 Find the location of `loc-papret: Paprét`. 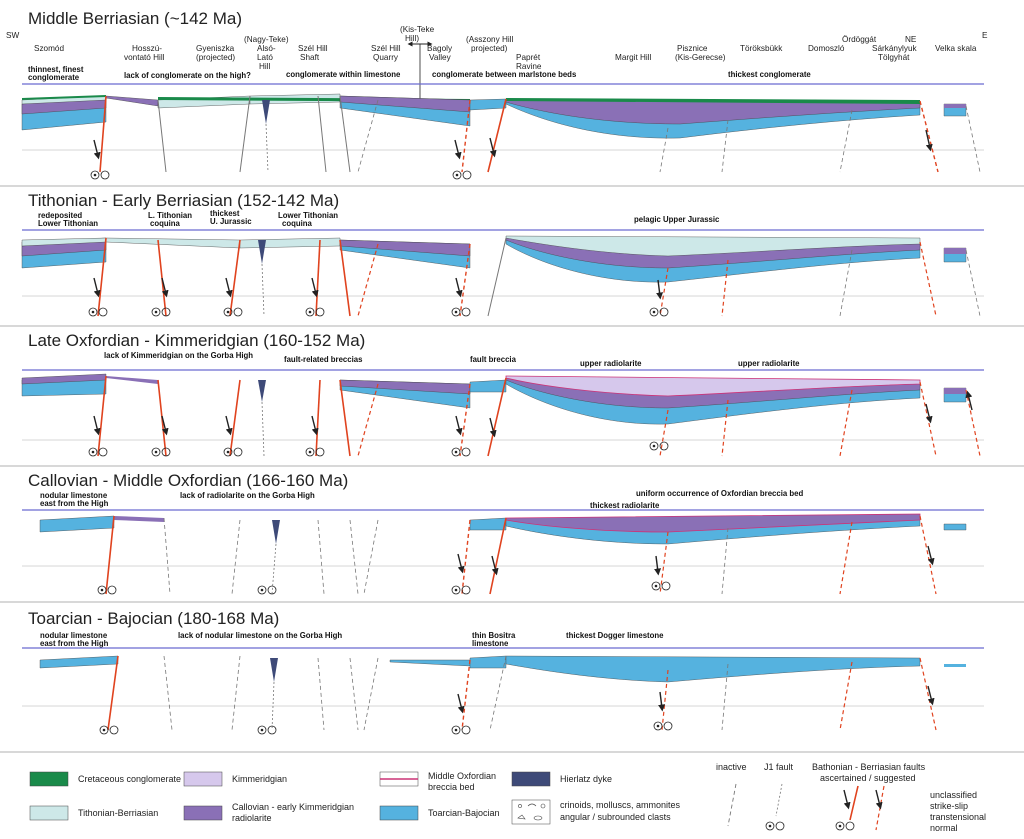

loc-papret: Paprét is located at coordinates (528, 57).